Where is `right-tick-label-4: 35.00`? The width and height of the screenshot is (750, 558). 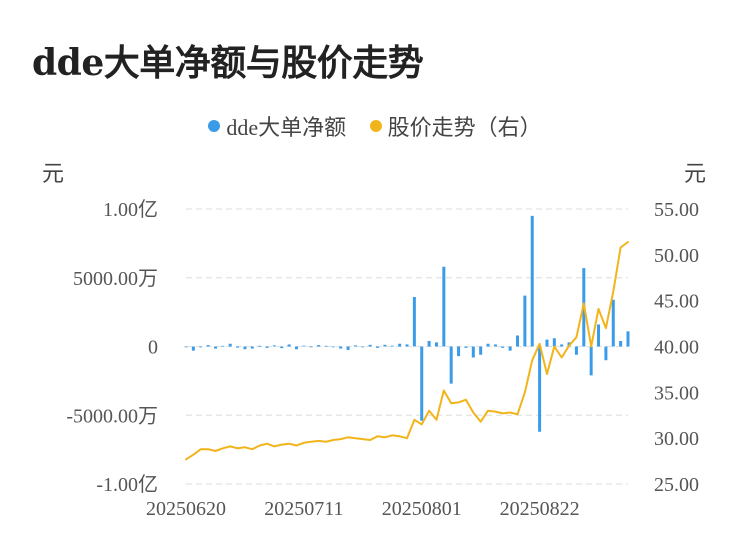
right-tick-label-4: 35.00 is located at coordinates (676, 393).